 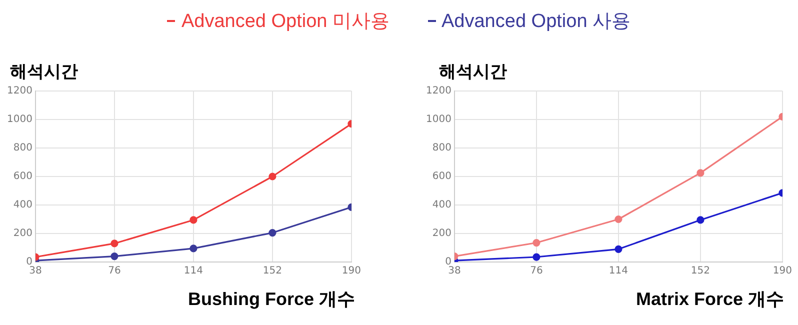 What do you see at coordinates (536, 22) in the screenshot?
I see `legend-label: Advanced Option 사용` at bounding box center [536, 22].